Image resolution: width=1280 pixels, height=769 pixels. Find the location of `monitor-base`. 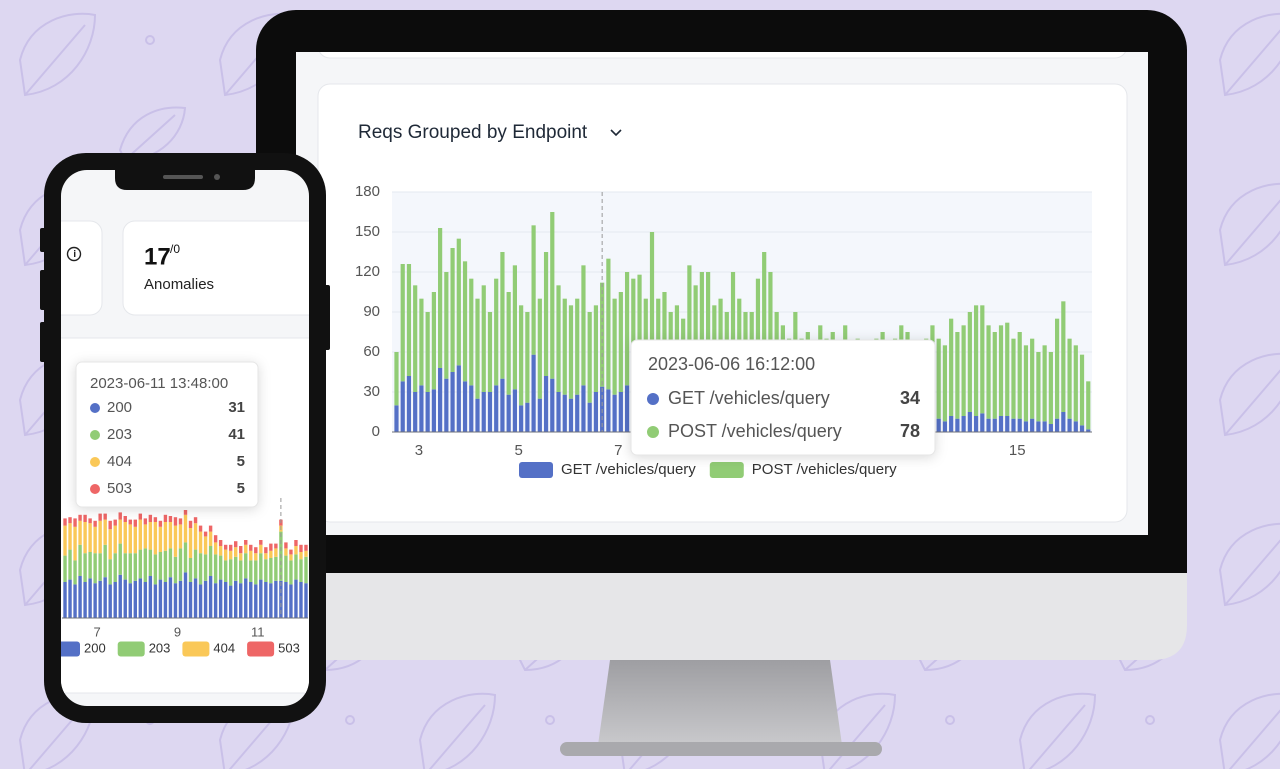

monitor-base is located at coordinates (721, 749).